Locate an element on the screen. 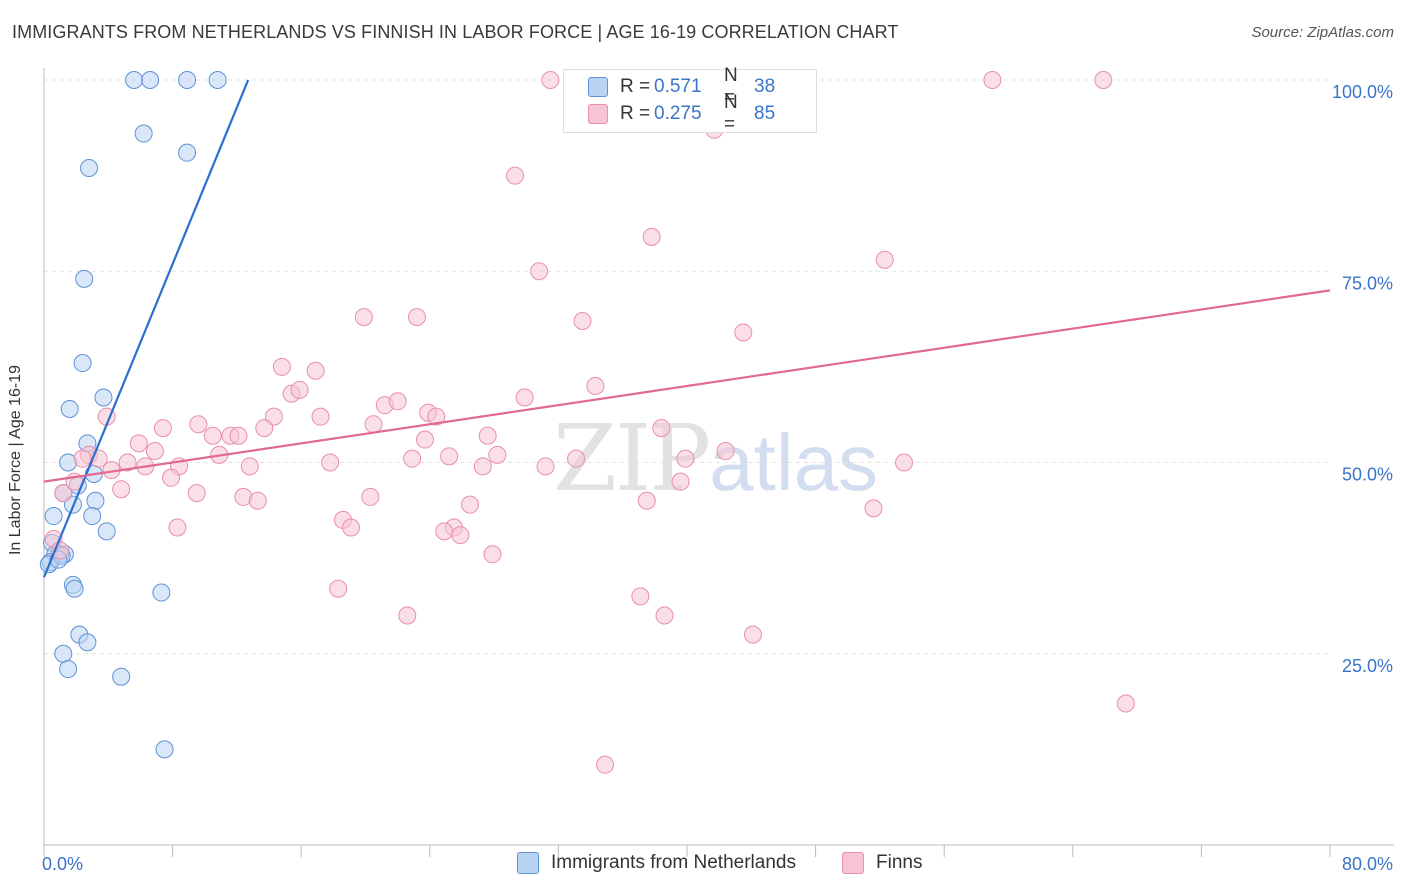  stats-row-finns: R = 0.275 N = 85 is located at coordinates (706, 113).